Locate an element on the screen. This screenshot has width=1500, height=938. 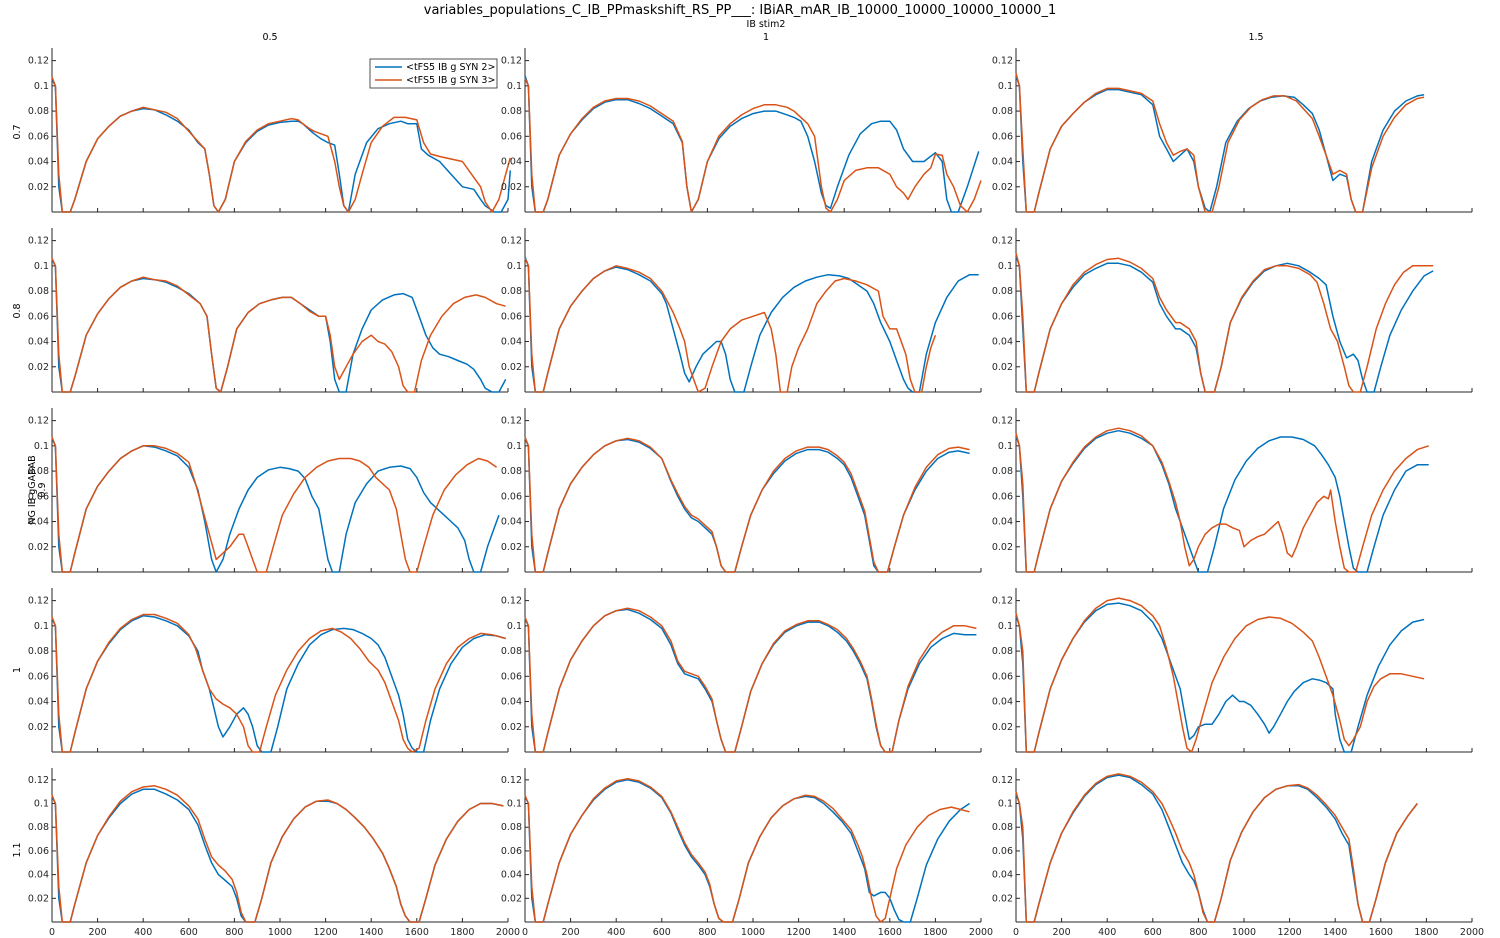
row-label-3: 1 is located at coordinates (17, 670).